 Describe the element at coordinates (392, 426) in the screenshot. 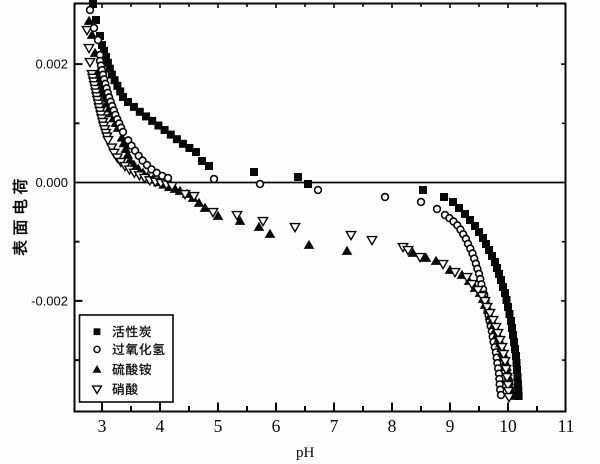

I see `svg-text: 8` at that location.